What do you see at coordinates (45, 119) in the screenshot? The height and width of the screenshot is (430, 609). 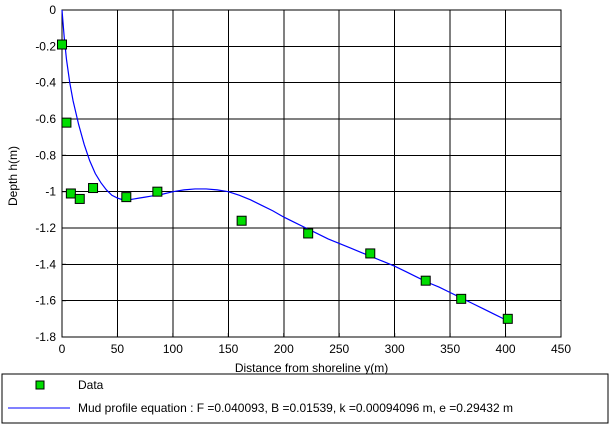 I see `y-tick-label: -0.6` at bounding box center [45, 119].